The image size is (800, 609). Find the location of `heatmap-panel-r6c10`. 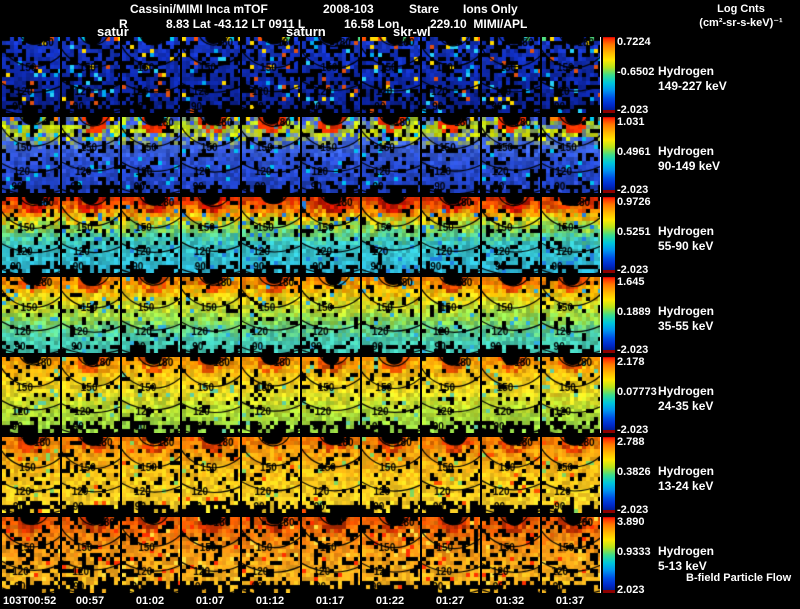

heatmap-panel-r6c10 is located at coordinates (571, 475).